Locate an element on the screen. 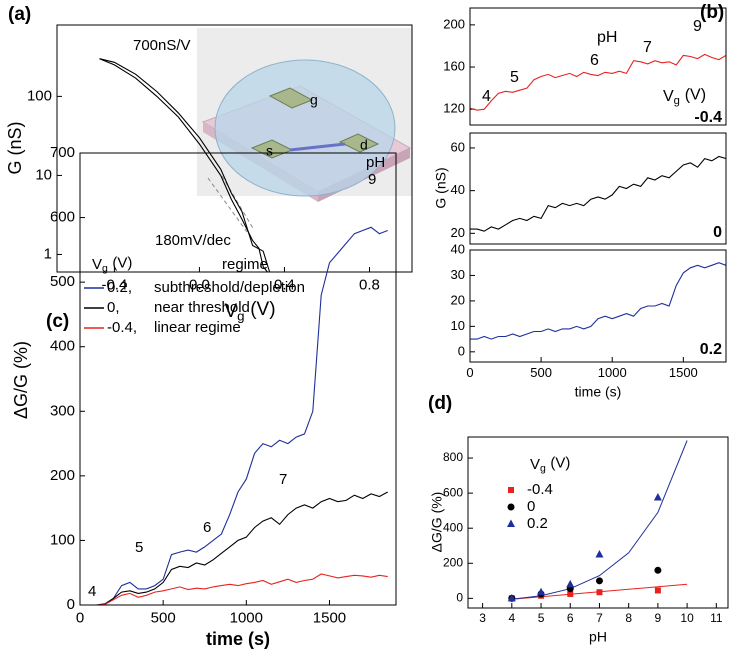  y-tick-label: 800 is located at coordinates (453, 457).